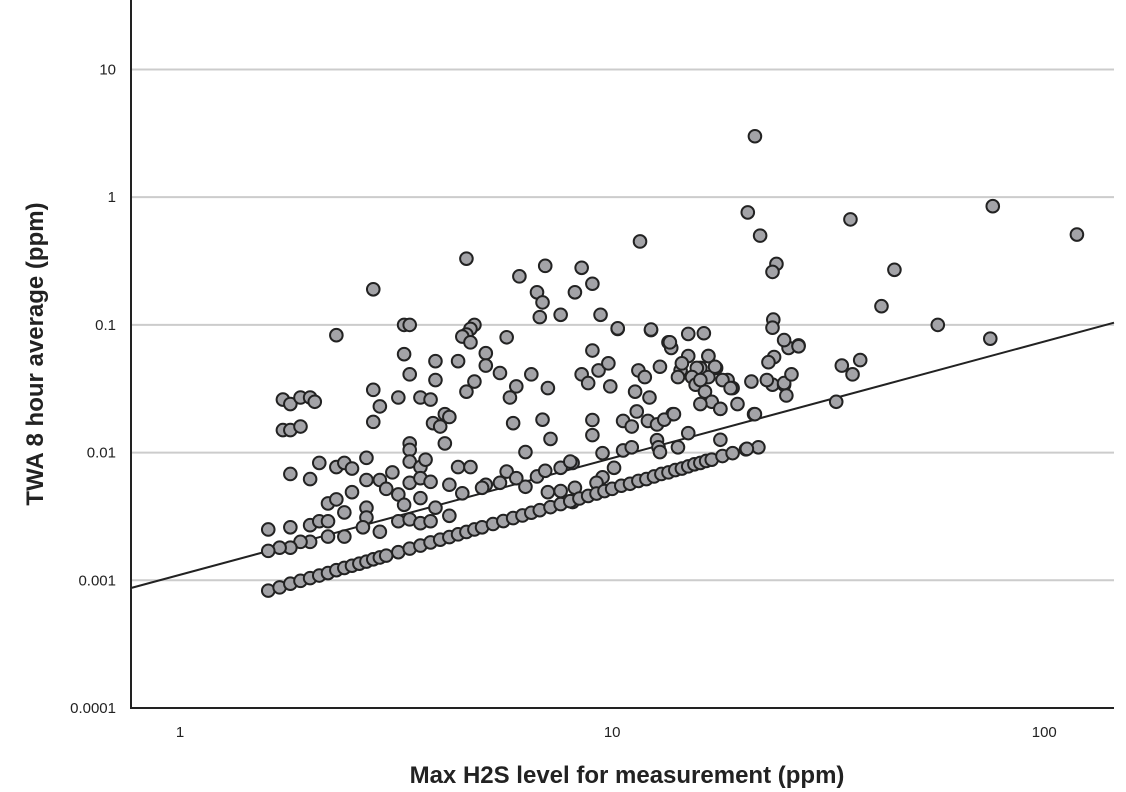 The image size is (1126, 792). Describe the element at coordinates (93, 708) in the screenshot. I see `y-tick-label: 0.0001` at that location.